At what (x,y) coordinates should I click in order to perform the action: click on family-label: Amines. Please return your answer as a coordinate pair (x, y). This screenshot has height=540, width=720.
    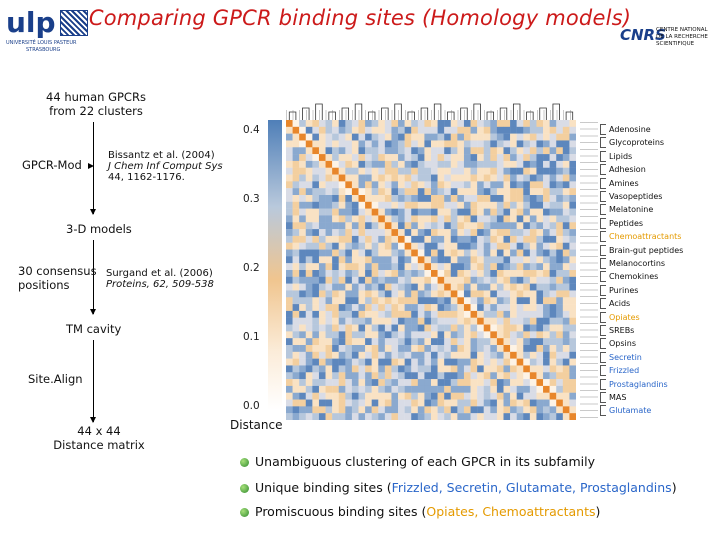
    Looking at the image, I should click on (619, 183).